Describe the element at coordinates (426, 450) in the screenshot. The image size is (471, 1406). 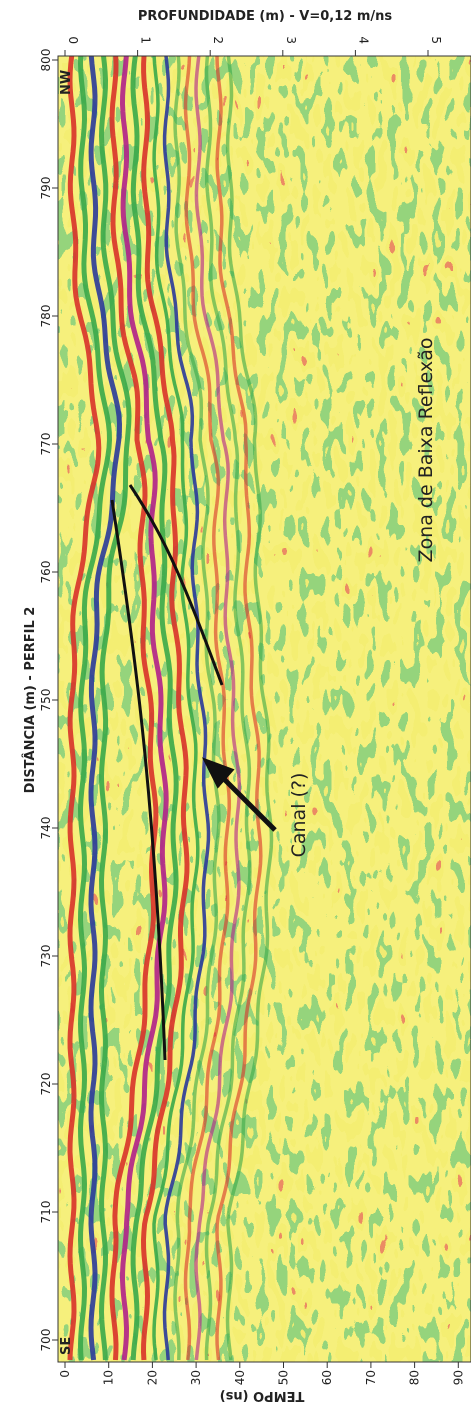
I see `zone-label: Zona de Baixa Reflexão` at that location.